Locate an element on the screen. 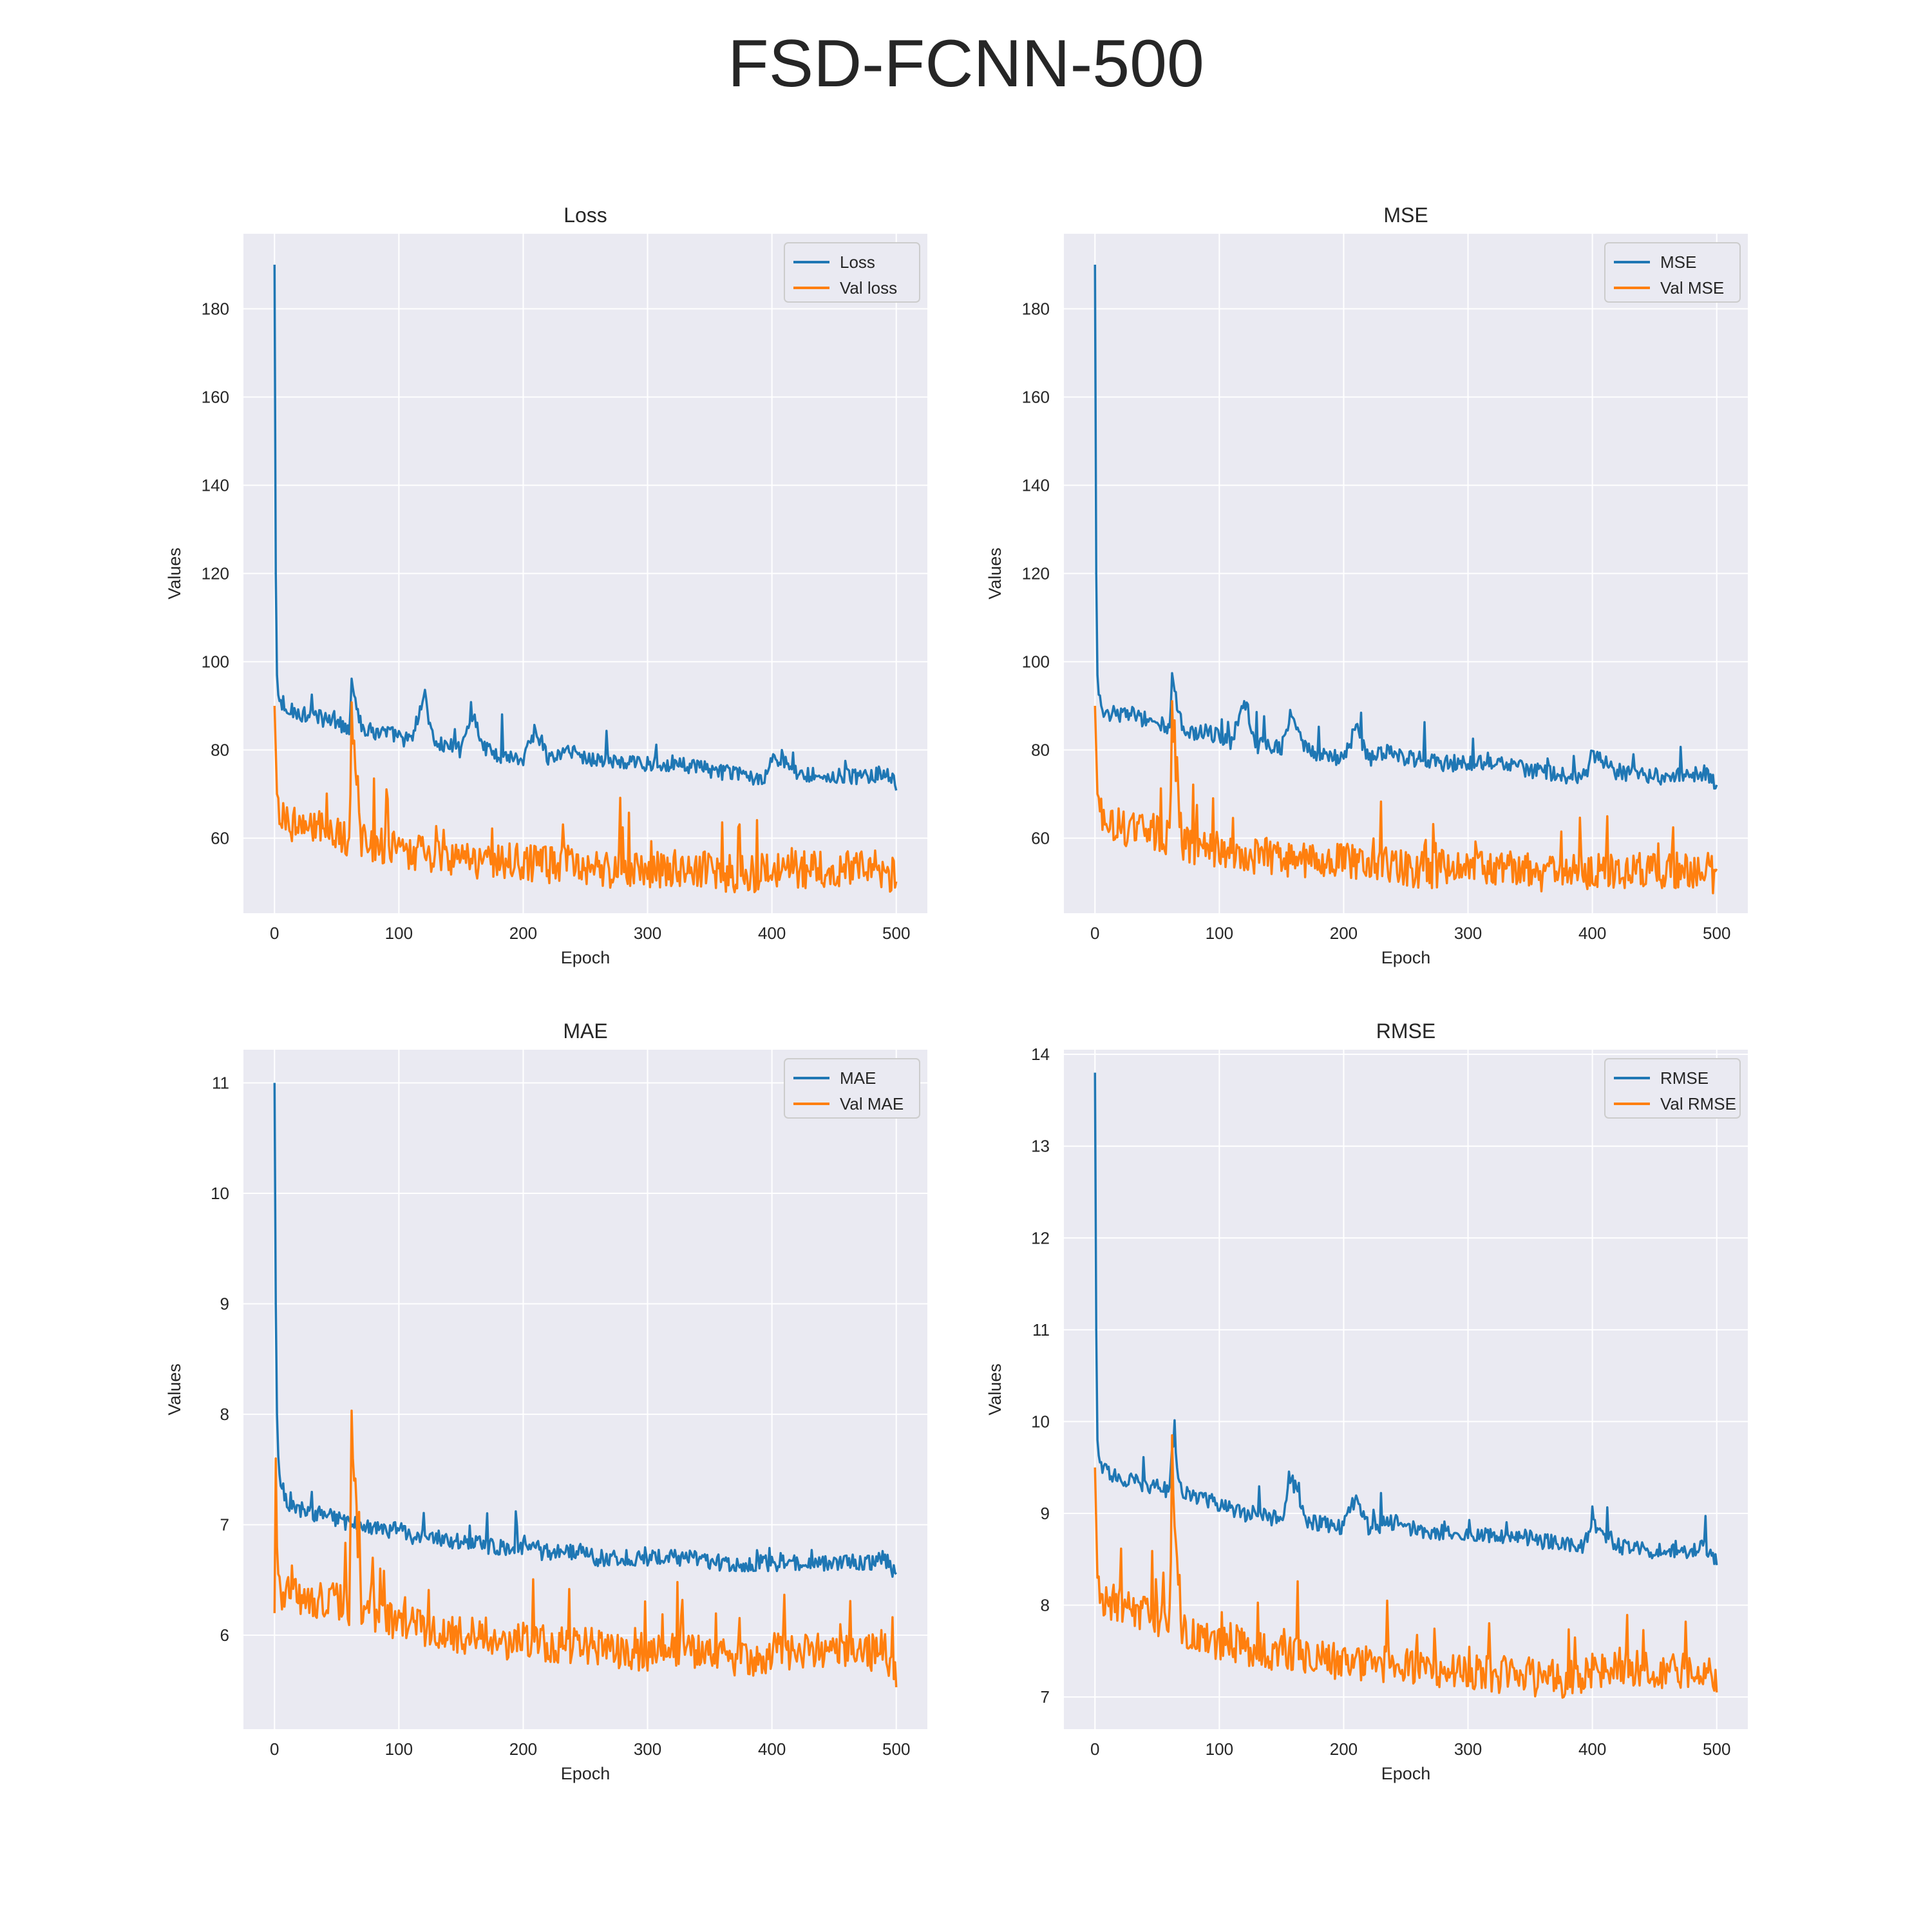 This screenshot has height=1932, width=1932. legend-entry: Loss is located at coordinates (857, 262).